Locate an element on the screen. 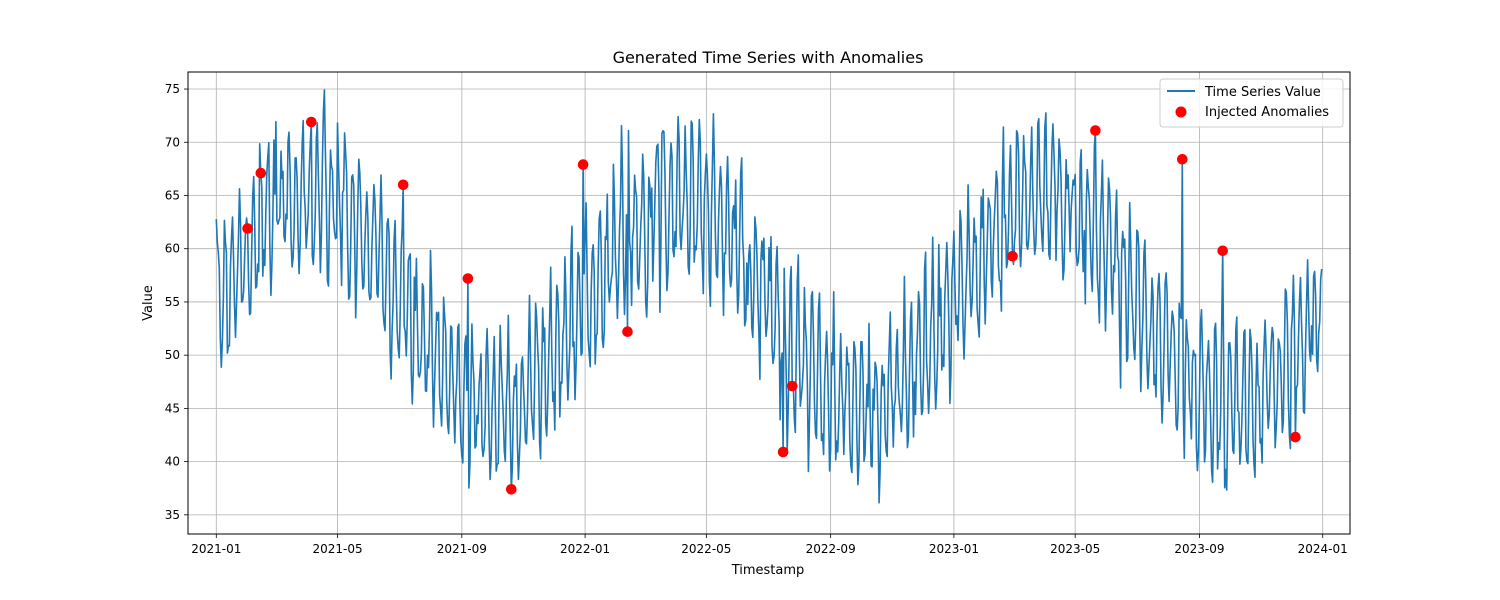 The height and width of the screenshot is (600, 1500). x-tick-label: 2023-01 is located at coordinates (954, 549).